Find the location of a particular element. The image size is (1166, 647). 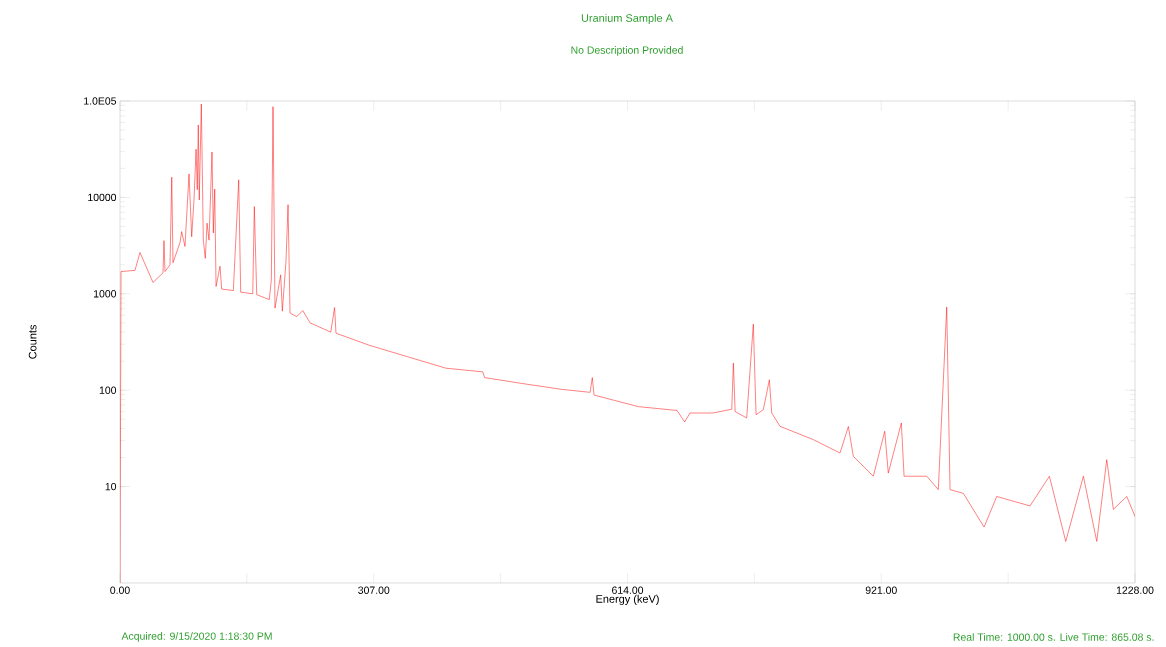

x-tick-label: 307.00 is located at coordinates (374, 590).